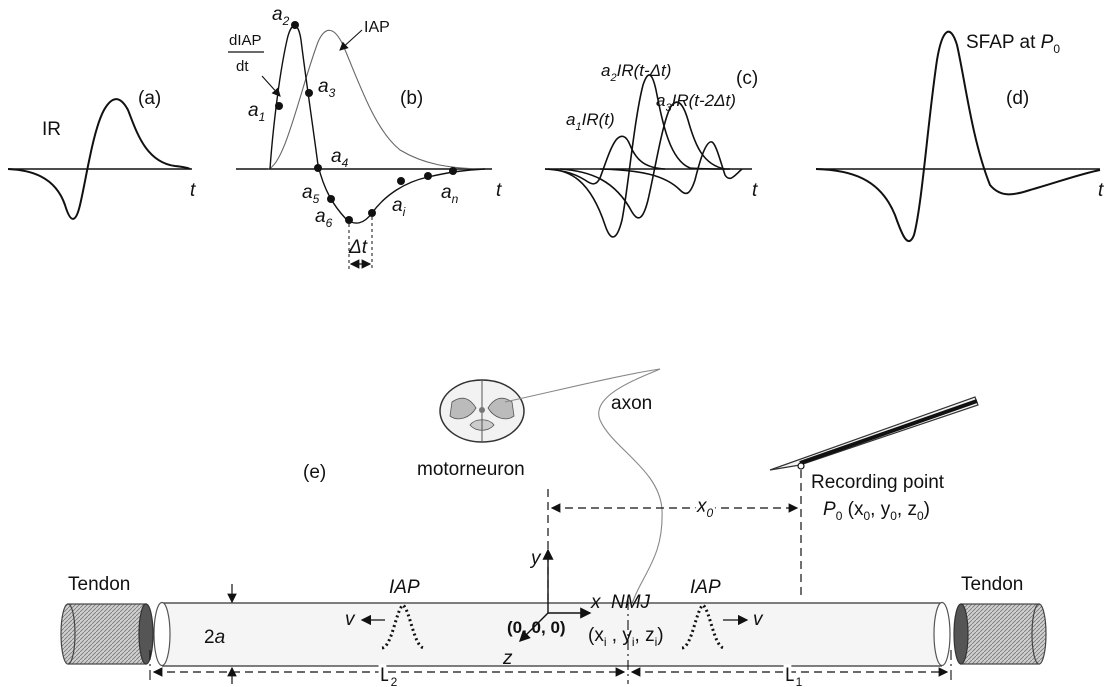 The width and height of the screenshot is (1109, 687). Describe the element at coordinates (705, 508) in the screenshot. I see `x0-label: x0` at that location.